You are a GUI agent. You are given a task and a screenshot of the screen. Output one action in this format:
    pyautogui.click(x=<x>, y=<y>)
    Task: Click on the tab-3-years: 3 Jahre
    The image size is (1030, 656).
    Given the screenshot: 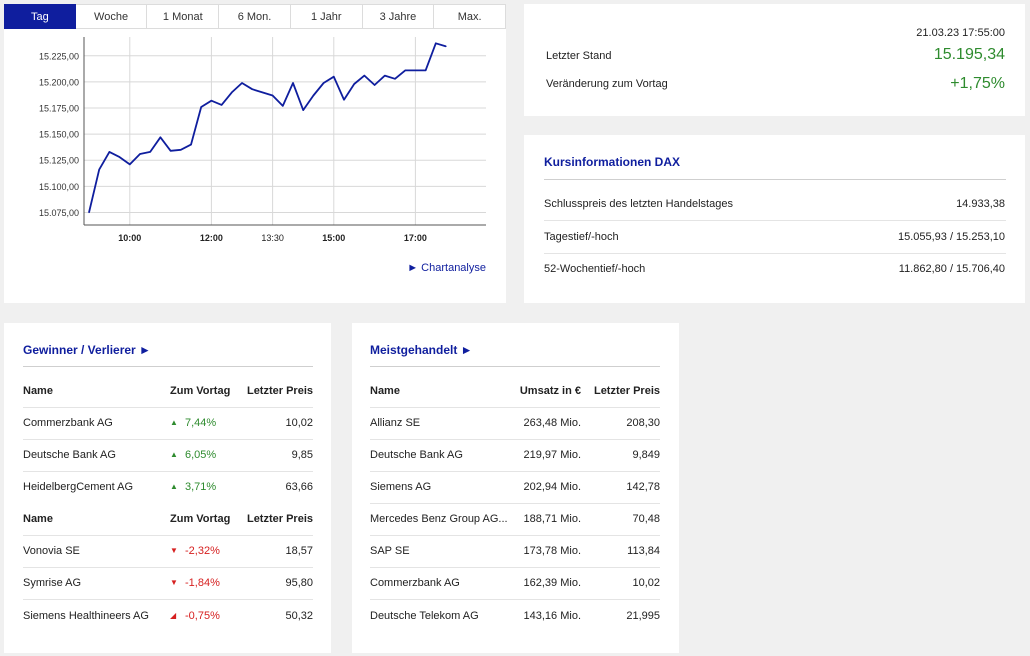 What is the action you would take?
    pyautogui.click(x=398, y=16)
    